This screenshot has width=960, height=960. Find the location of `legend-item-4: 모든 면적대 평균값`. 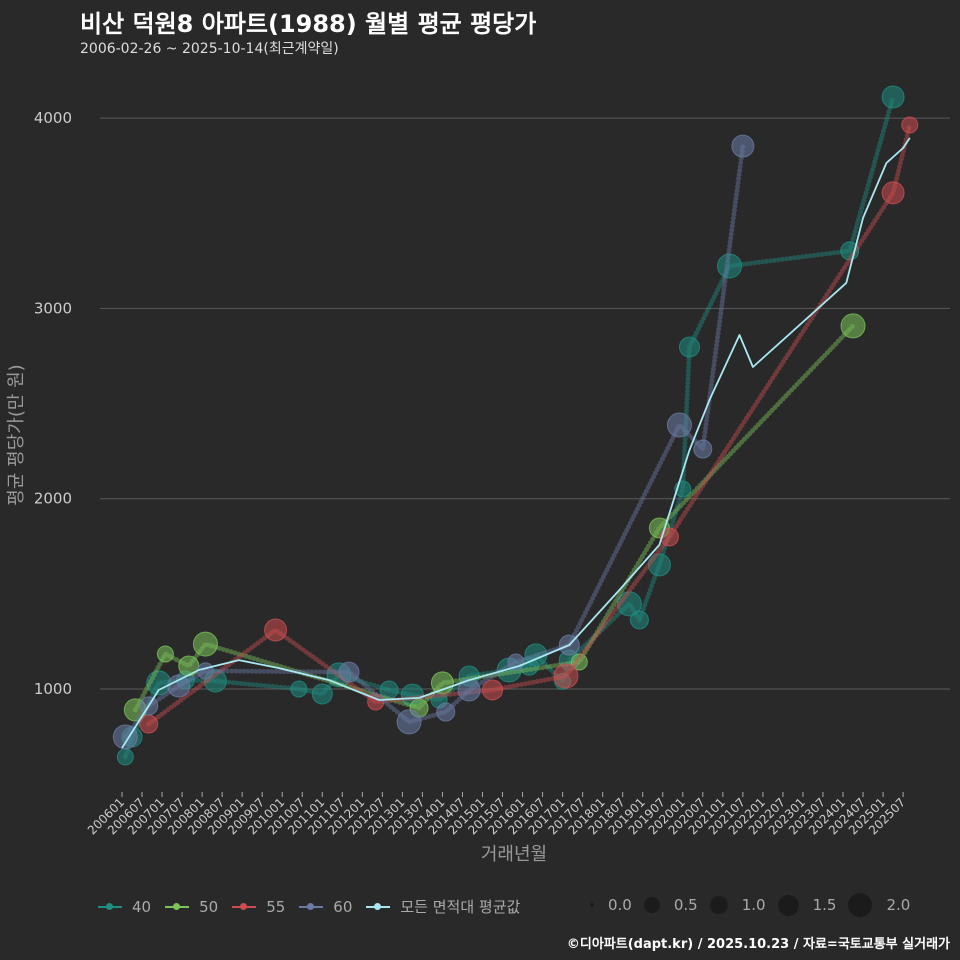

legend-item-4: 모든 면적대 평균값 is located at coordinates (443, 906).